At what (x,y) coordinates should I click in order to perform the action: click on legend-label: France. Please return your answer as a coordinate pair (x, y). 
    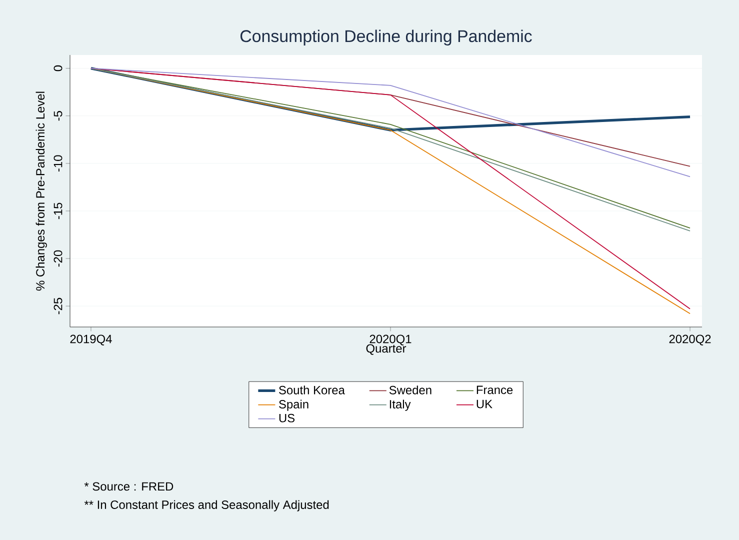
    Looking at the image, I should click on (494, 390).